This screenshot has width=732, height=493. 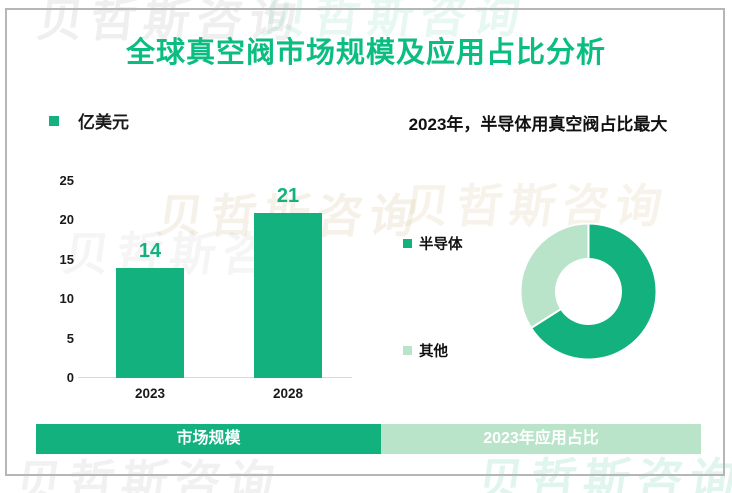 I want to click on y-axis-tick-label: 15, so click(x=66, y=259).